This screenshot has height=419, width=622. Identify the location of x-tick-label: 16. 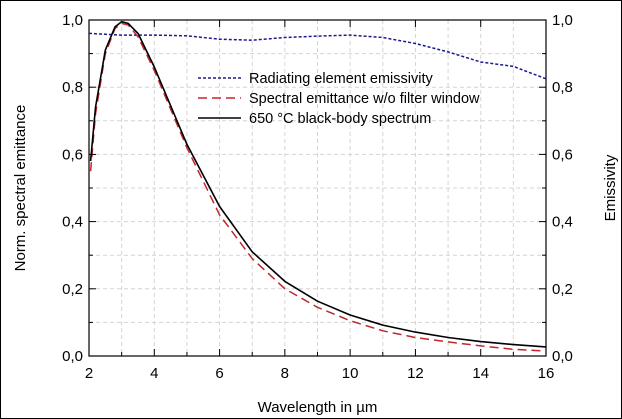
(546, 373).